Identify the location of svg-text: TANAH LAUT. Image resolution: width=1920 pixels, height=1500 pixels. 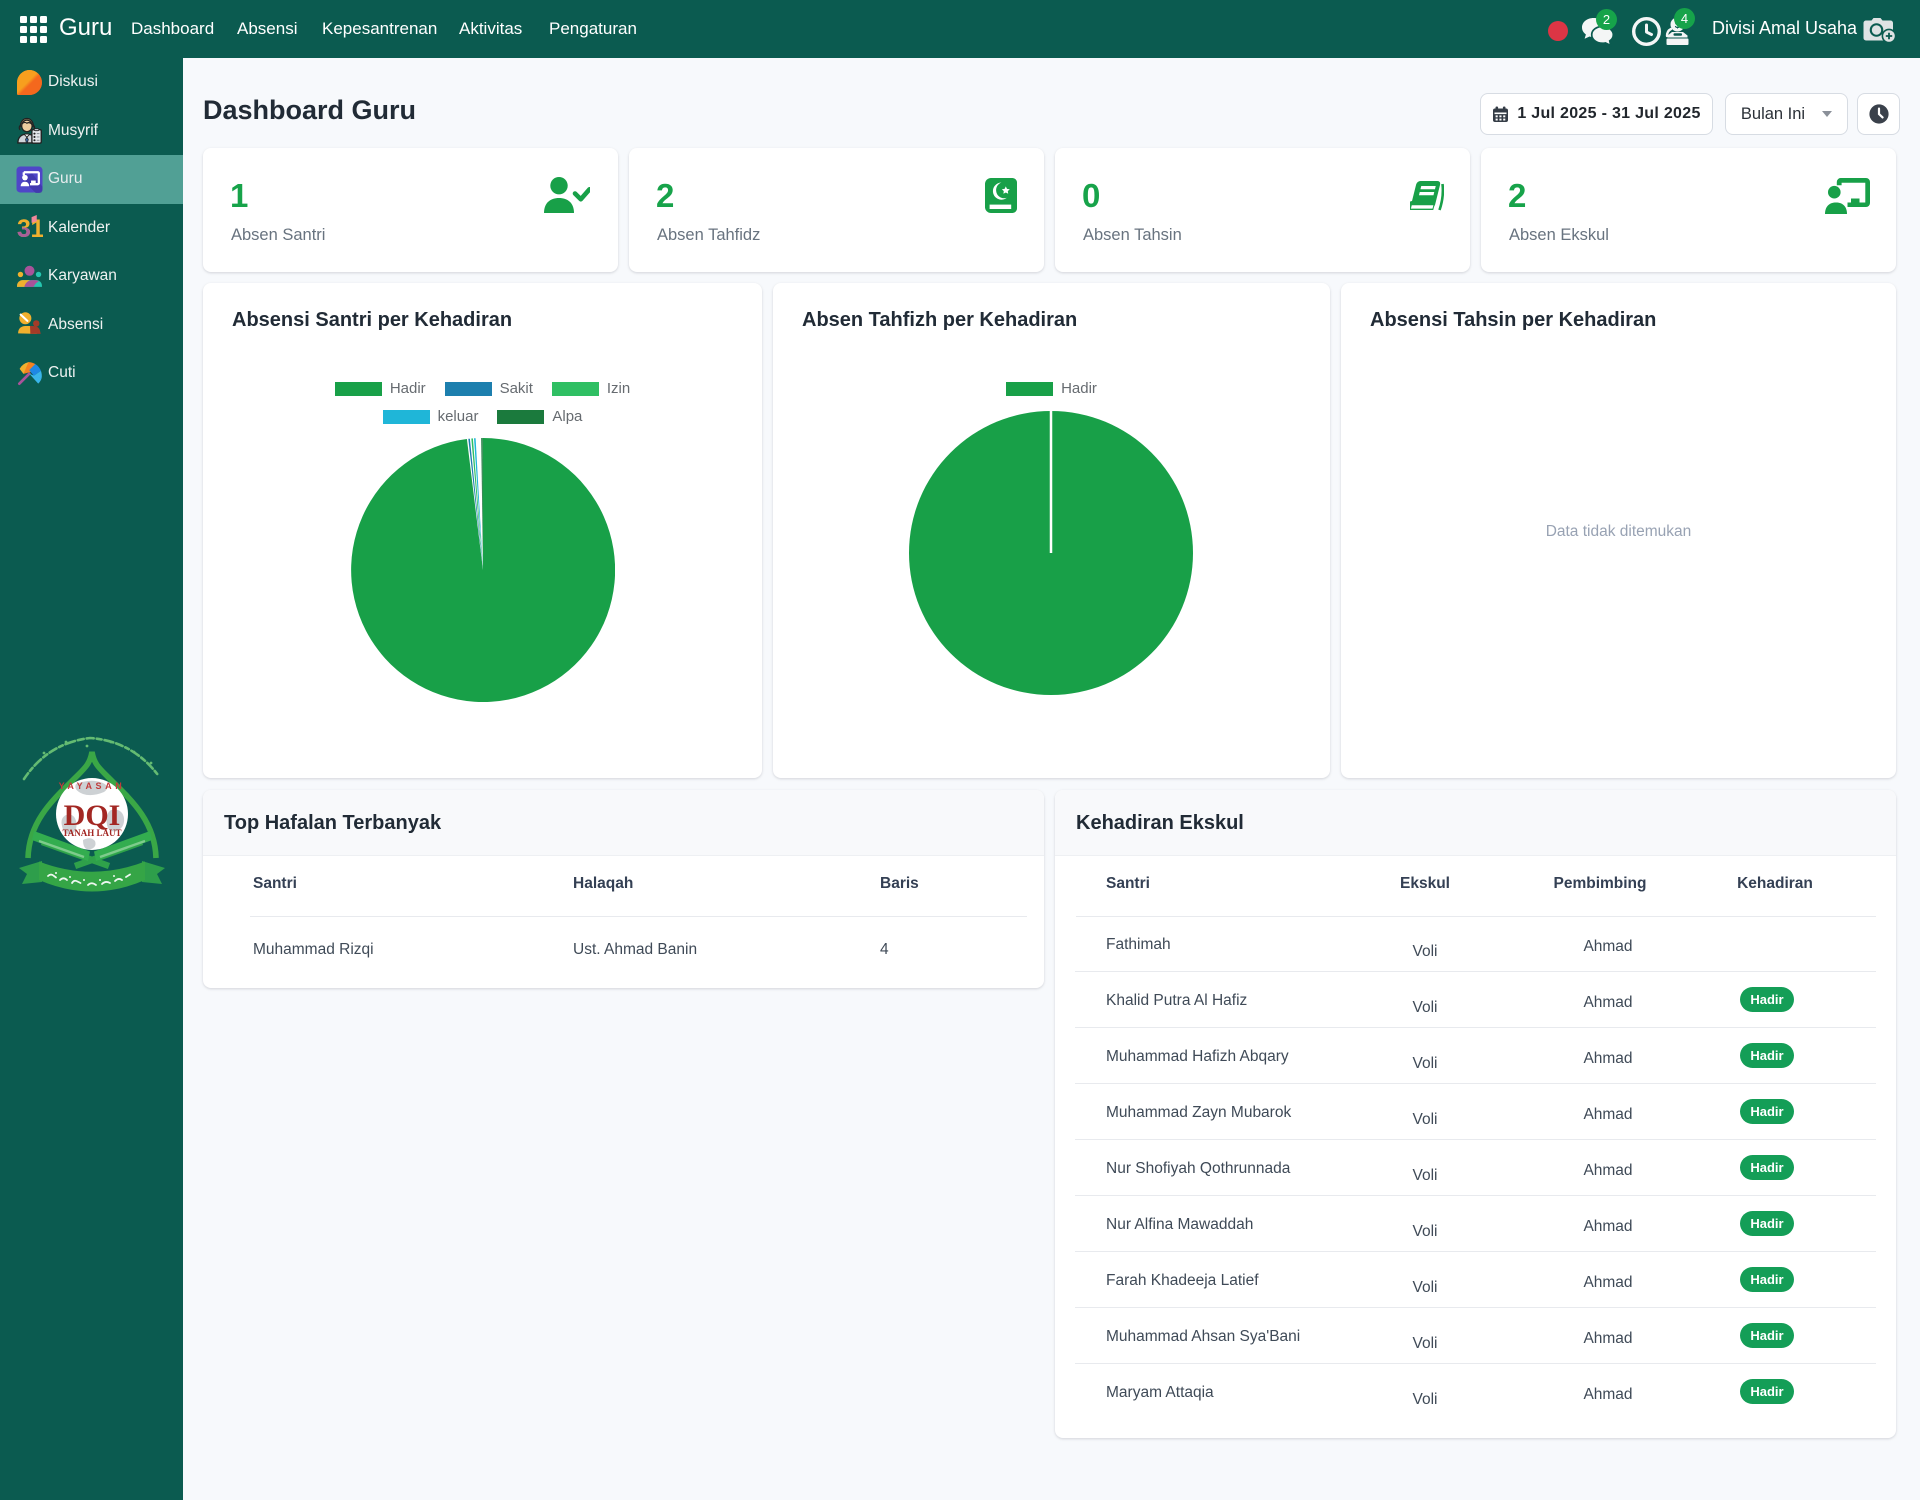
(91, 833).